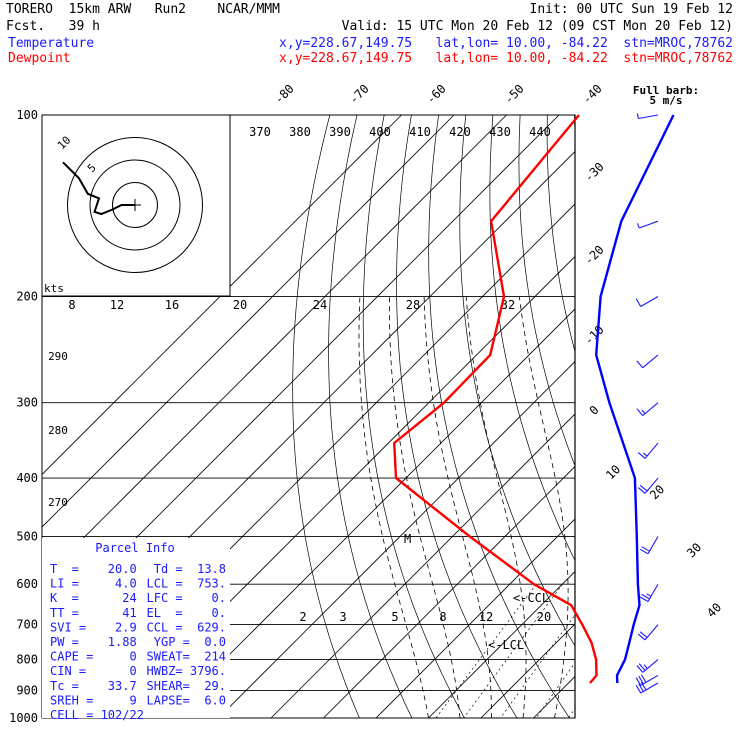  What do you see at coordinates (39, 58) in the screenshot?
I see `dewpoint-legend-label: Dewpoint` at bounding box center [39, 58].